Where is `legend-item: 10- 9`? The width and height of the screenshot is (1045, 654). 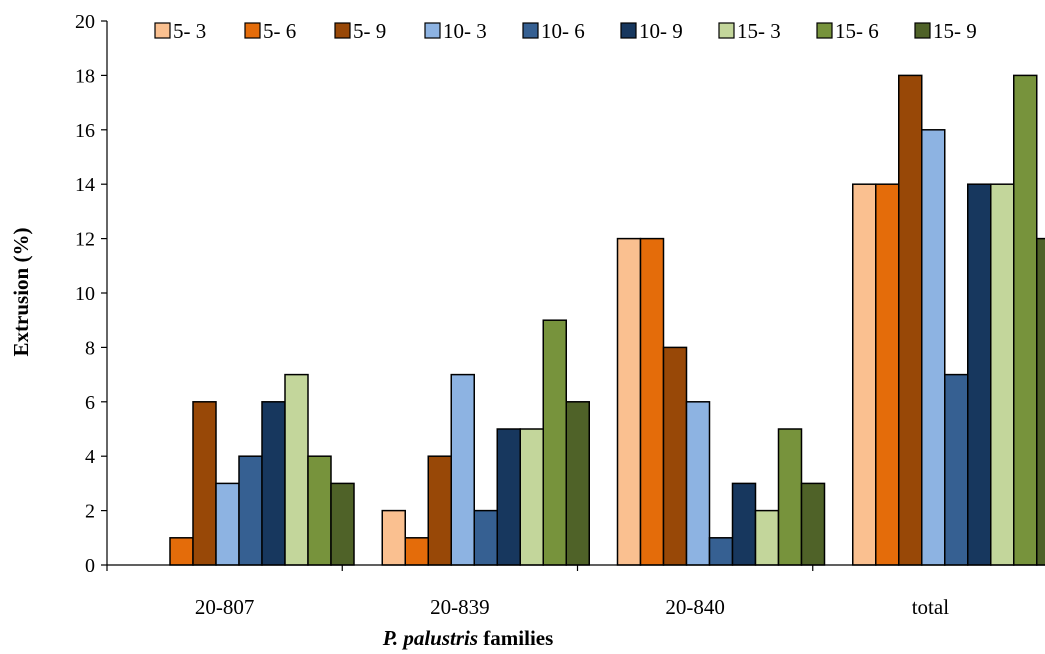 legend-item: 10- 9 is located at coordinates (651, 31).